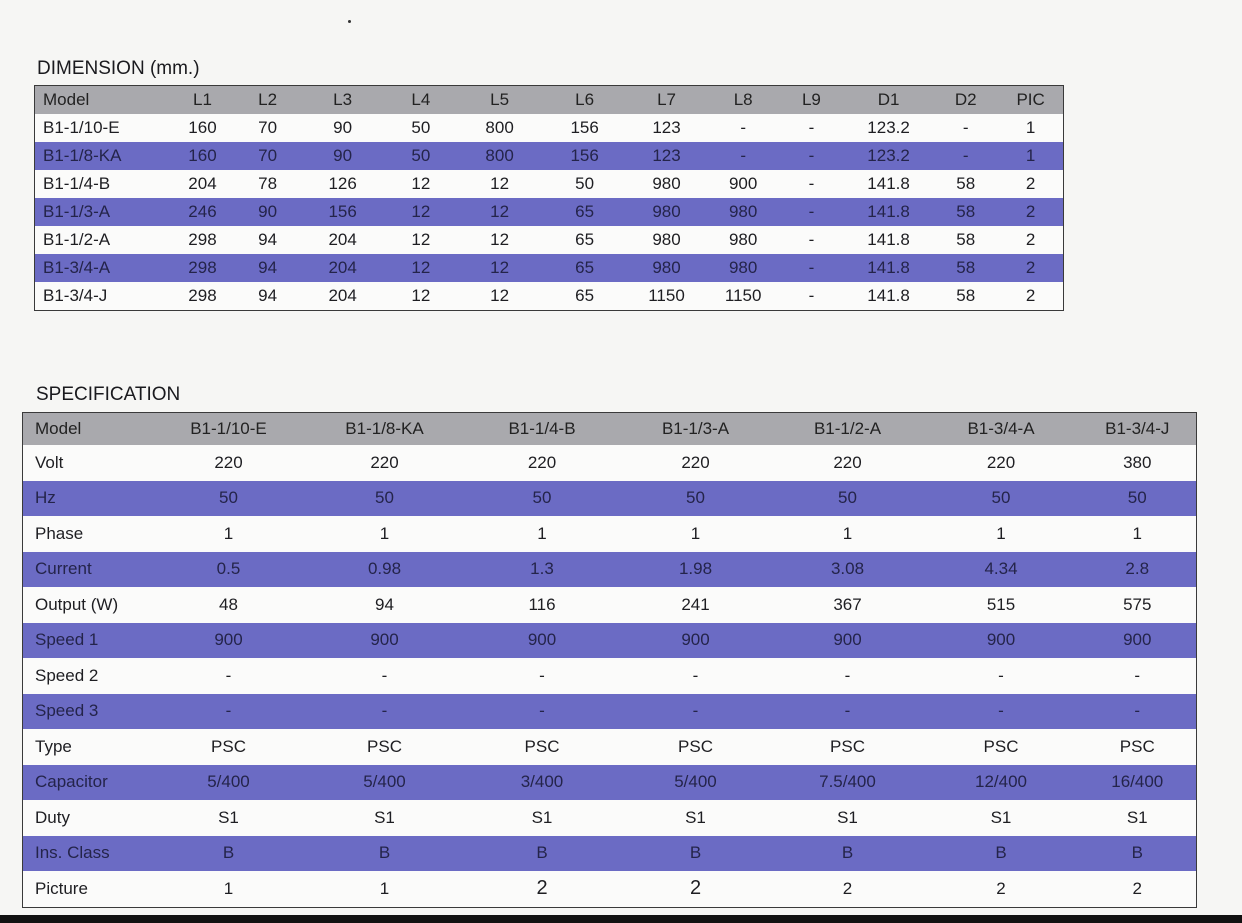 The height and width of the screenshot is (923, 1242). What do you see at coordinates (847, 569) in the screenshot?
I see `table-cell: 3.08` at bounding box center [847, 569].